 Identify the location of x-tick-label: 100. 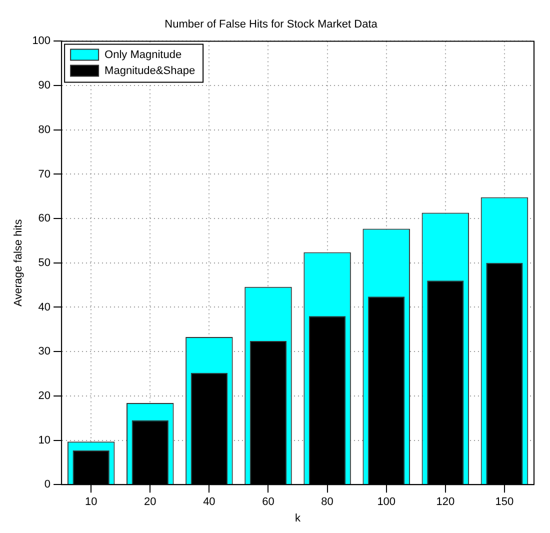
(386, 502).